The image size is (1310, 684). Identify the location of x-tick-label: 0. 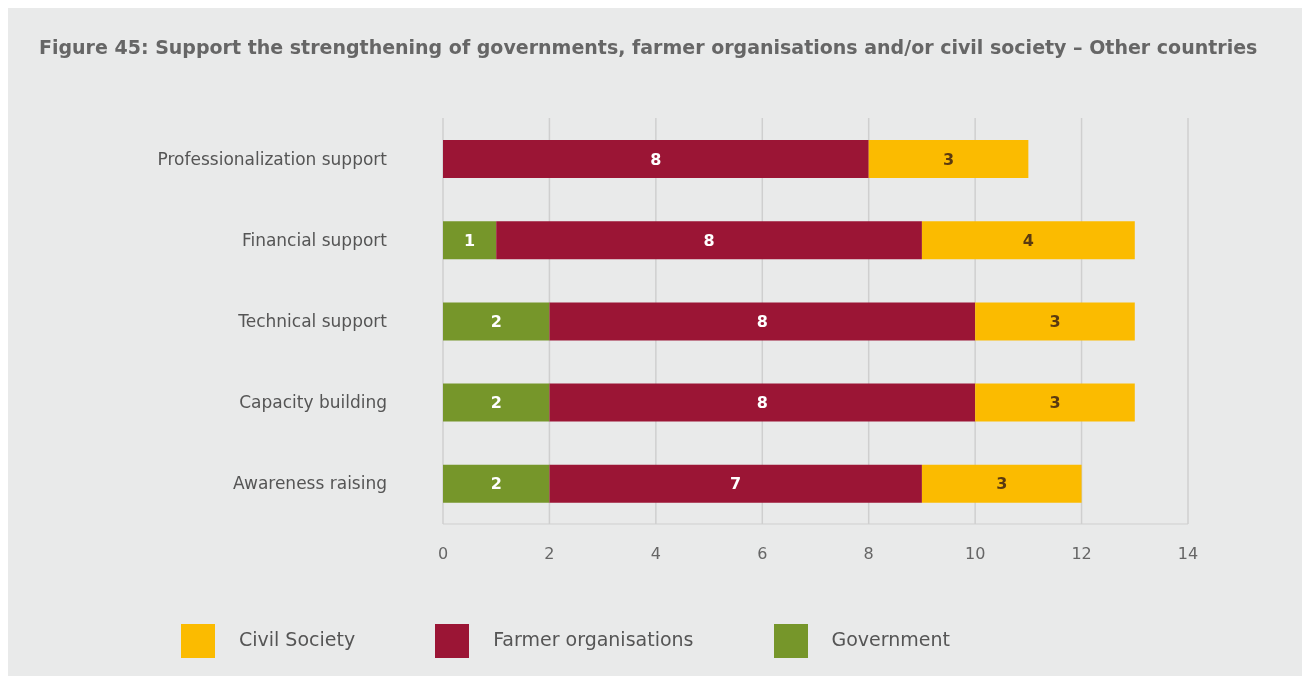
(443, 554).